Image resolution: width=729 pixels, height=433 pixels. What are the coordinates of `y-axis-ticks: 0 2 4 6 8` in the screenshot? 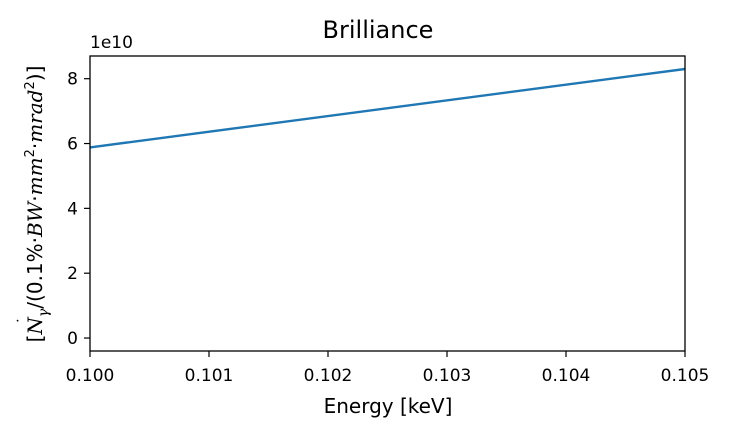 It's located at (78, 209).